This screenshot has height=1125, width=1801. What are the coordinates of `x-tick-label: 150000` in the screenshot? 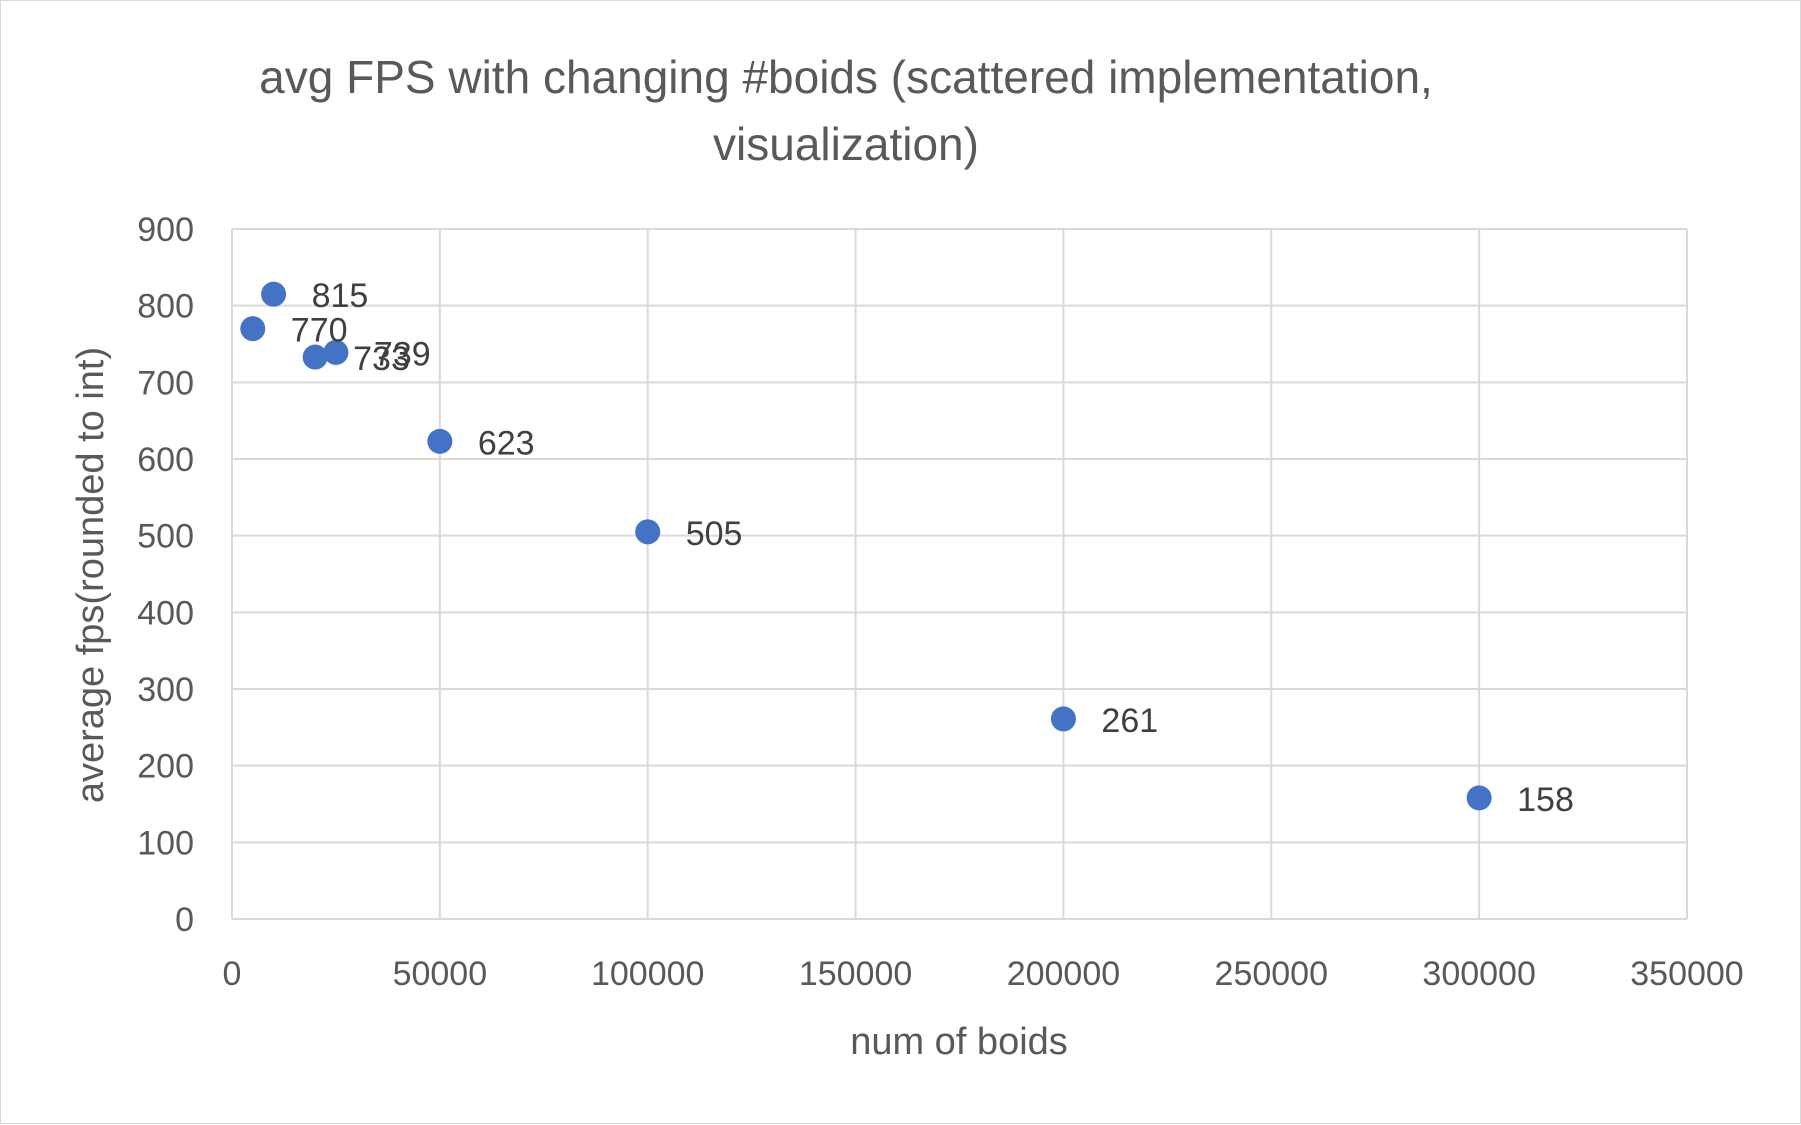 It's located at (855, 974).